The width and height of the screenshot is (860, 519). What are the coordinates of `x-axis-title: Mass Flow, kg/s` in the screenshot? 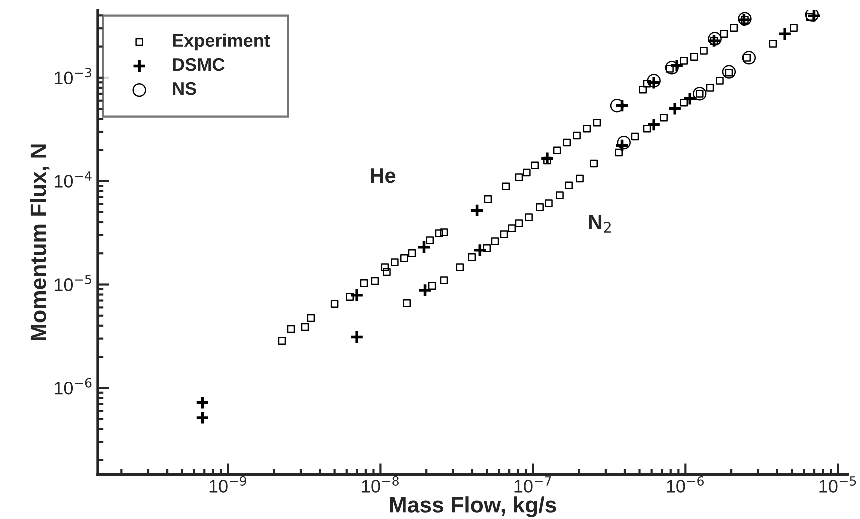 It's located at (473, 507).